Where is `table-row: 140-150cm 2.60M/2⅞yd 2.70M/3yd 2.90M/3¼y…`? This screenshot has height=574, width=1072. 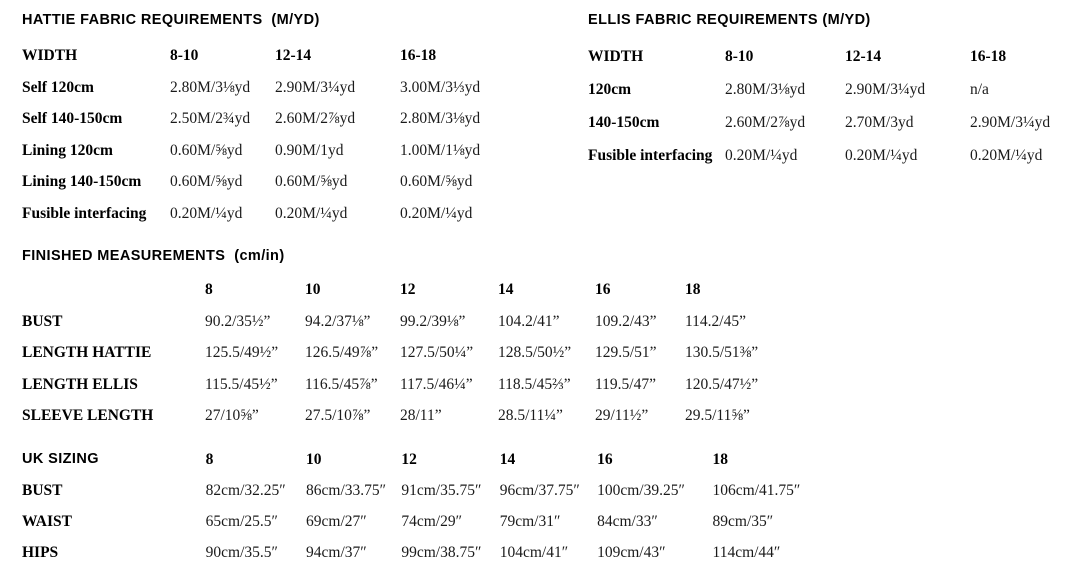 table-row: 140-150cm 2.60M/2⅞yd 2.70M/3yd 2.90M/3¼y… is located at coordinates (829, 122).